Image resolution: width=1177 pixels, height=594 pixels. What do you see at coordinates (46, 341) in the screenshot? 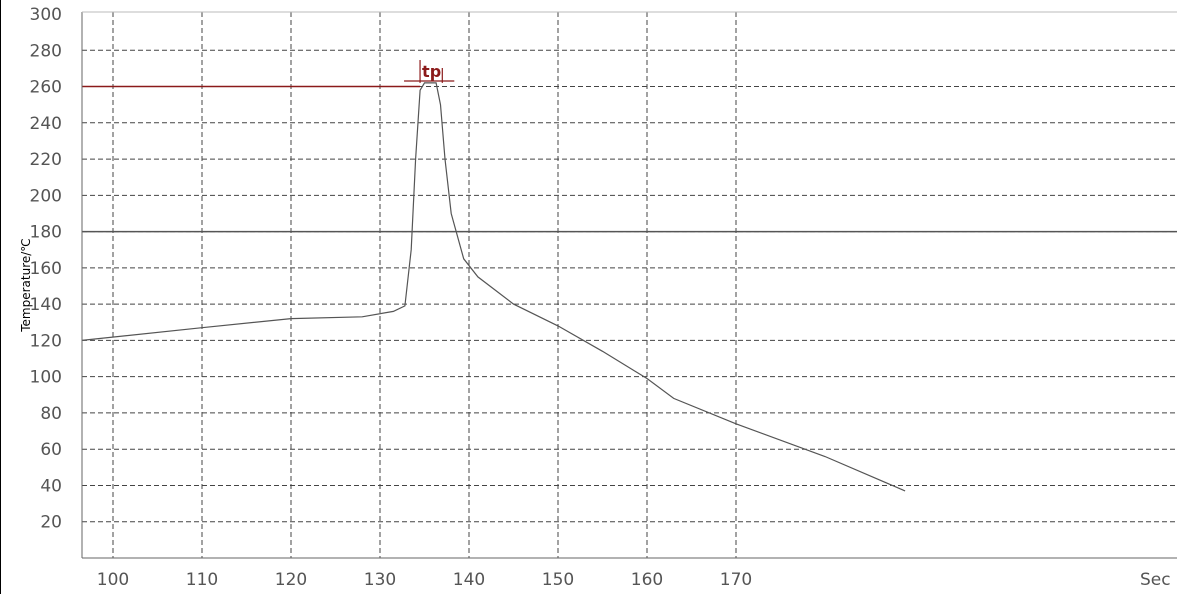
I see `y-tick-label: 120` at bounding box center [46, 341].